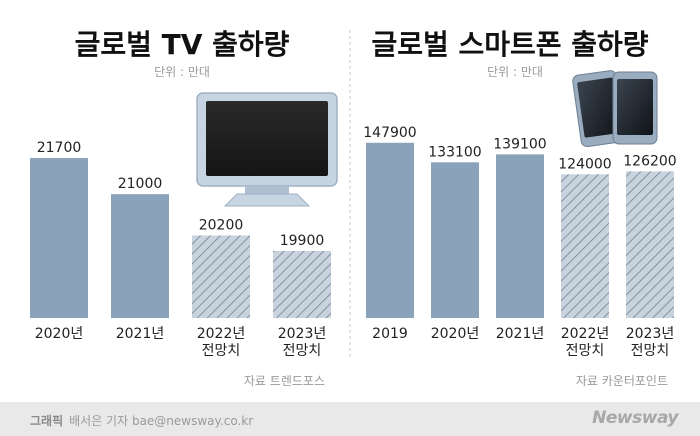  Describe the element at coordinates (615, 109) in the screenshot. I see `smartphones-icon` at that location.